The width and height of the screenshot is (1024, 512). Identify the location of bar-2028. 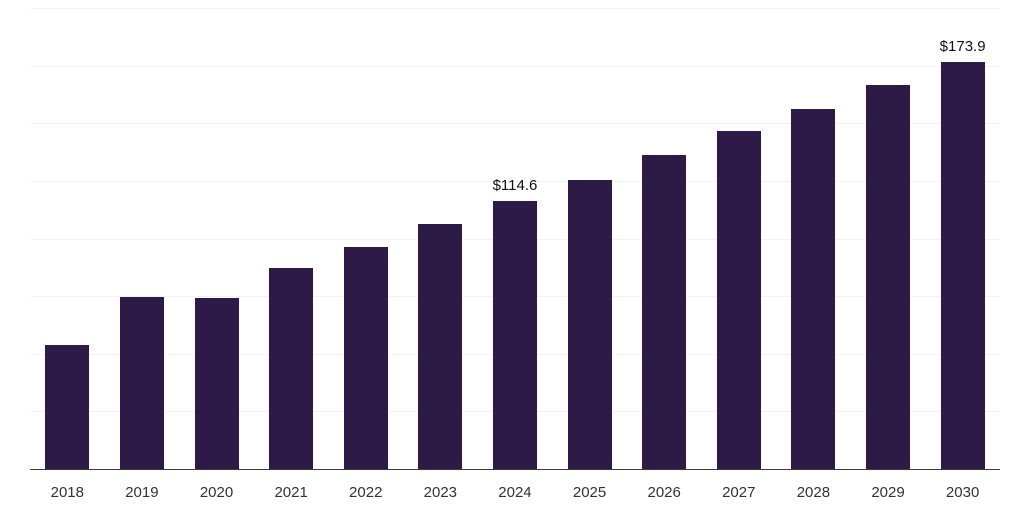
(813, 288).